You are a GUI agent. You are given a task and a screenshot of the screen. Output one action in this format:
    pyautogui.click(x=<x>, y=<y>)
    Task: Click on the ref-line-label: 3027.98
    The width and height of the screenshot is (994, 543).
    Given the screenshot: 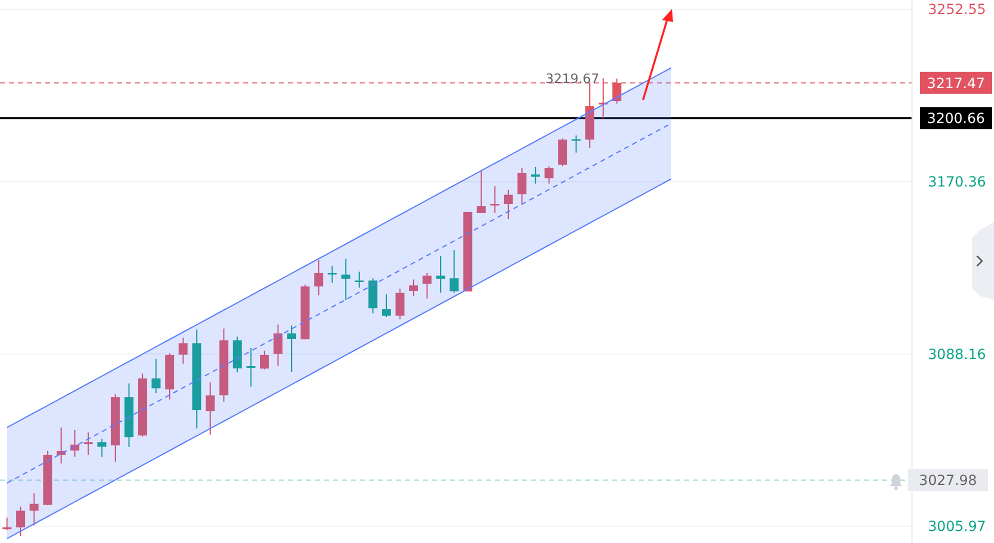 What is the action you would take?
    pyautogui.click(x=948, y=481)
    